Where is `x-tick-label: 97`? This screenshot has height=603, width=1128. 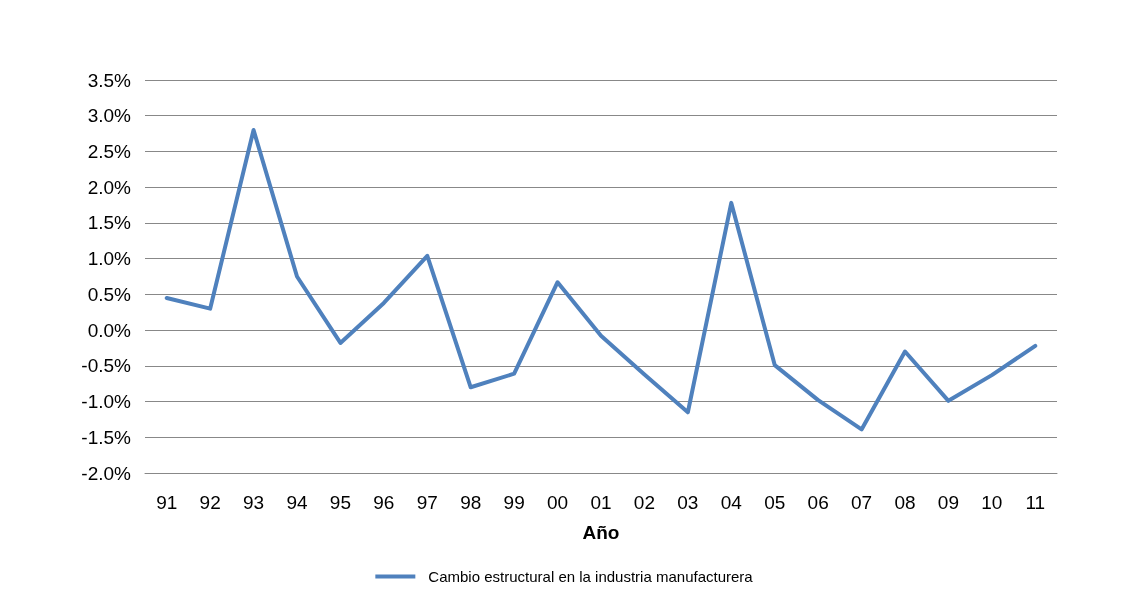 x-tick-label: 97 is located at coordinates (427, 502).